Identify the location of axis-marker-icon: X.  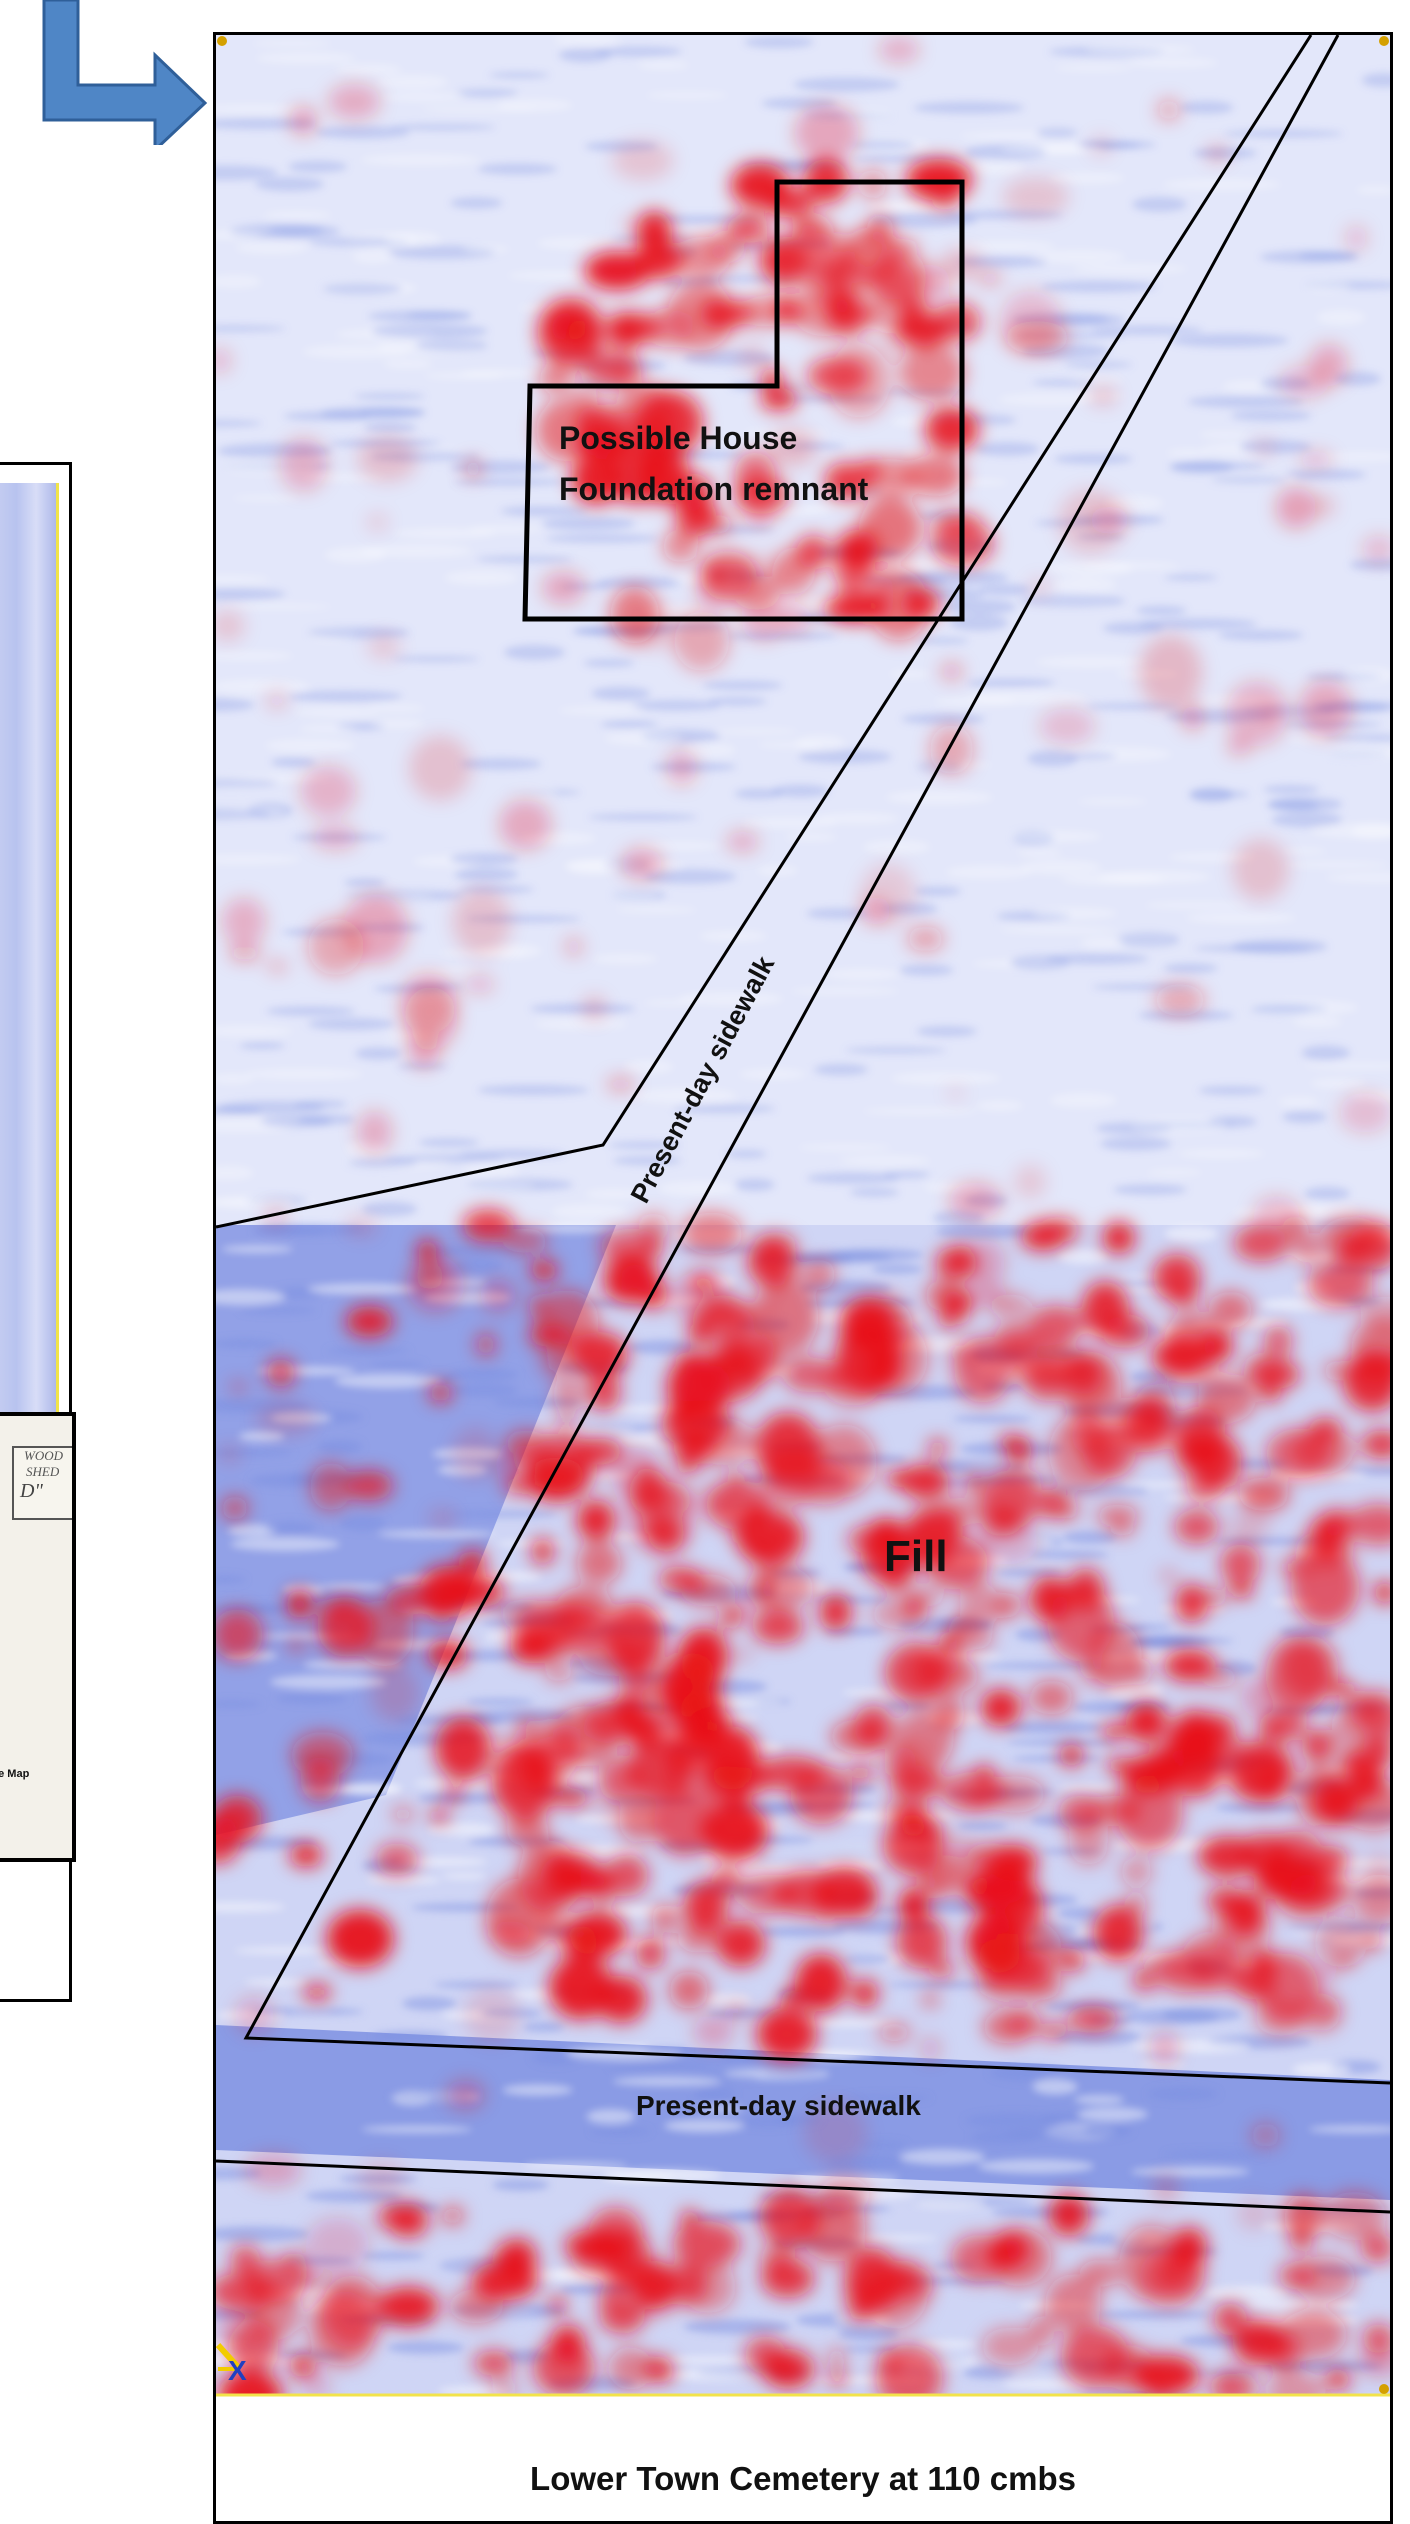
(231, 2364).